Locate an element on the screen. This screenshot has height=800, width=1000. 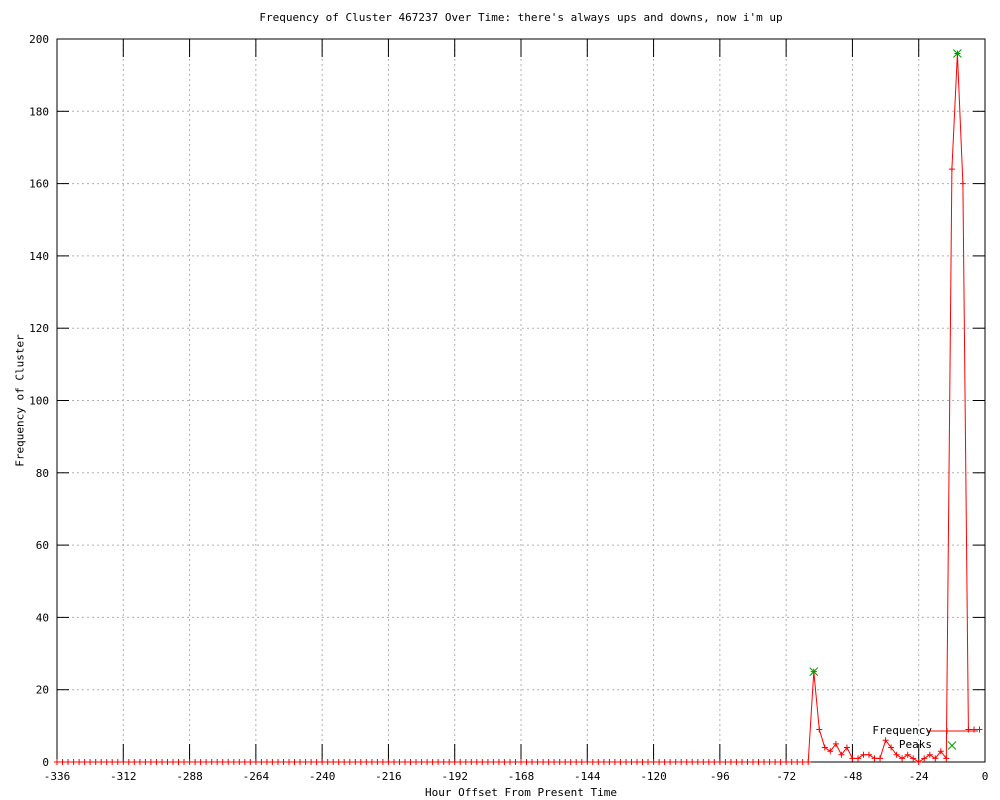
y-tick-label: 100 is located at coordinates (39, 401).